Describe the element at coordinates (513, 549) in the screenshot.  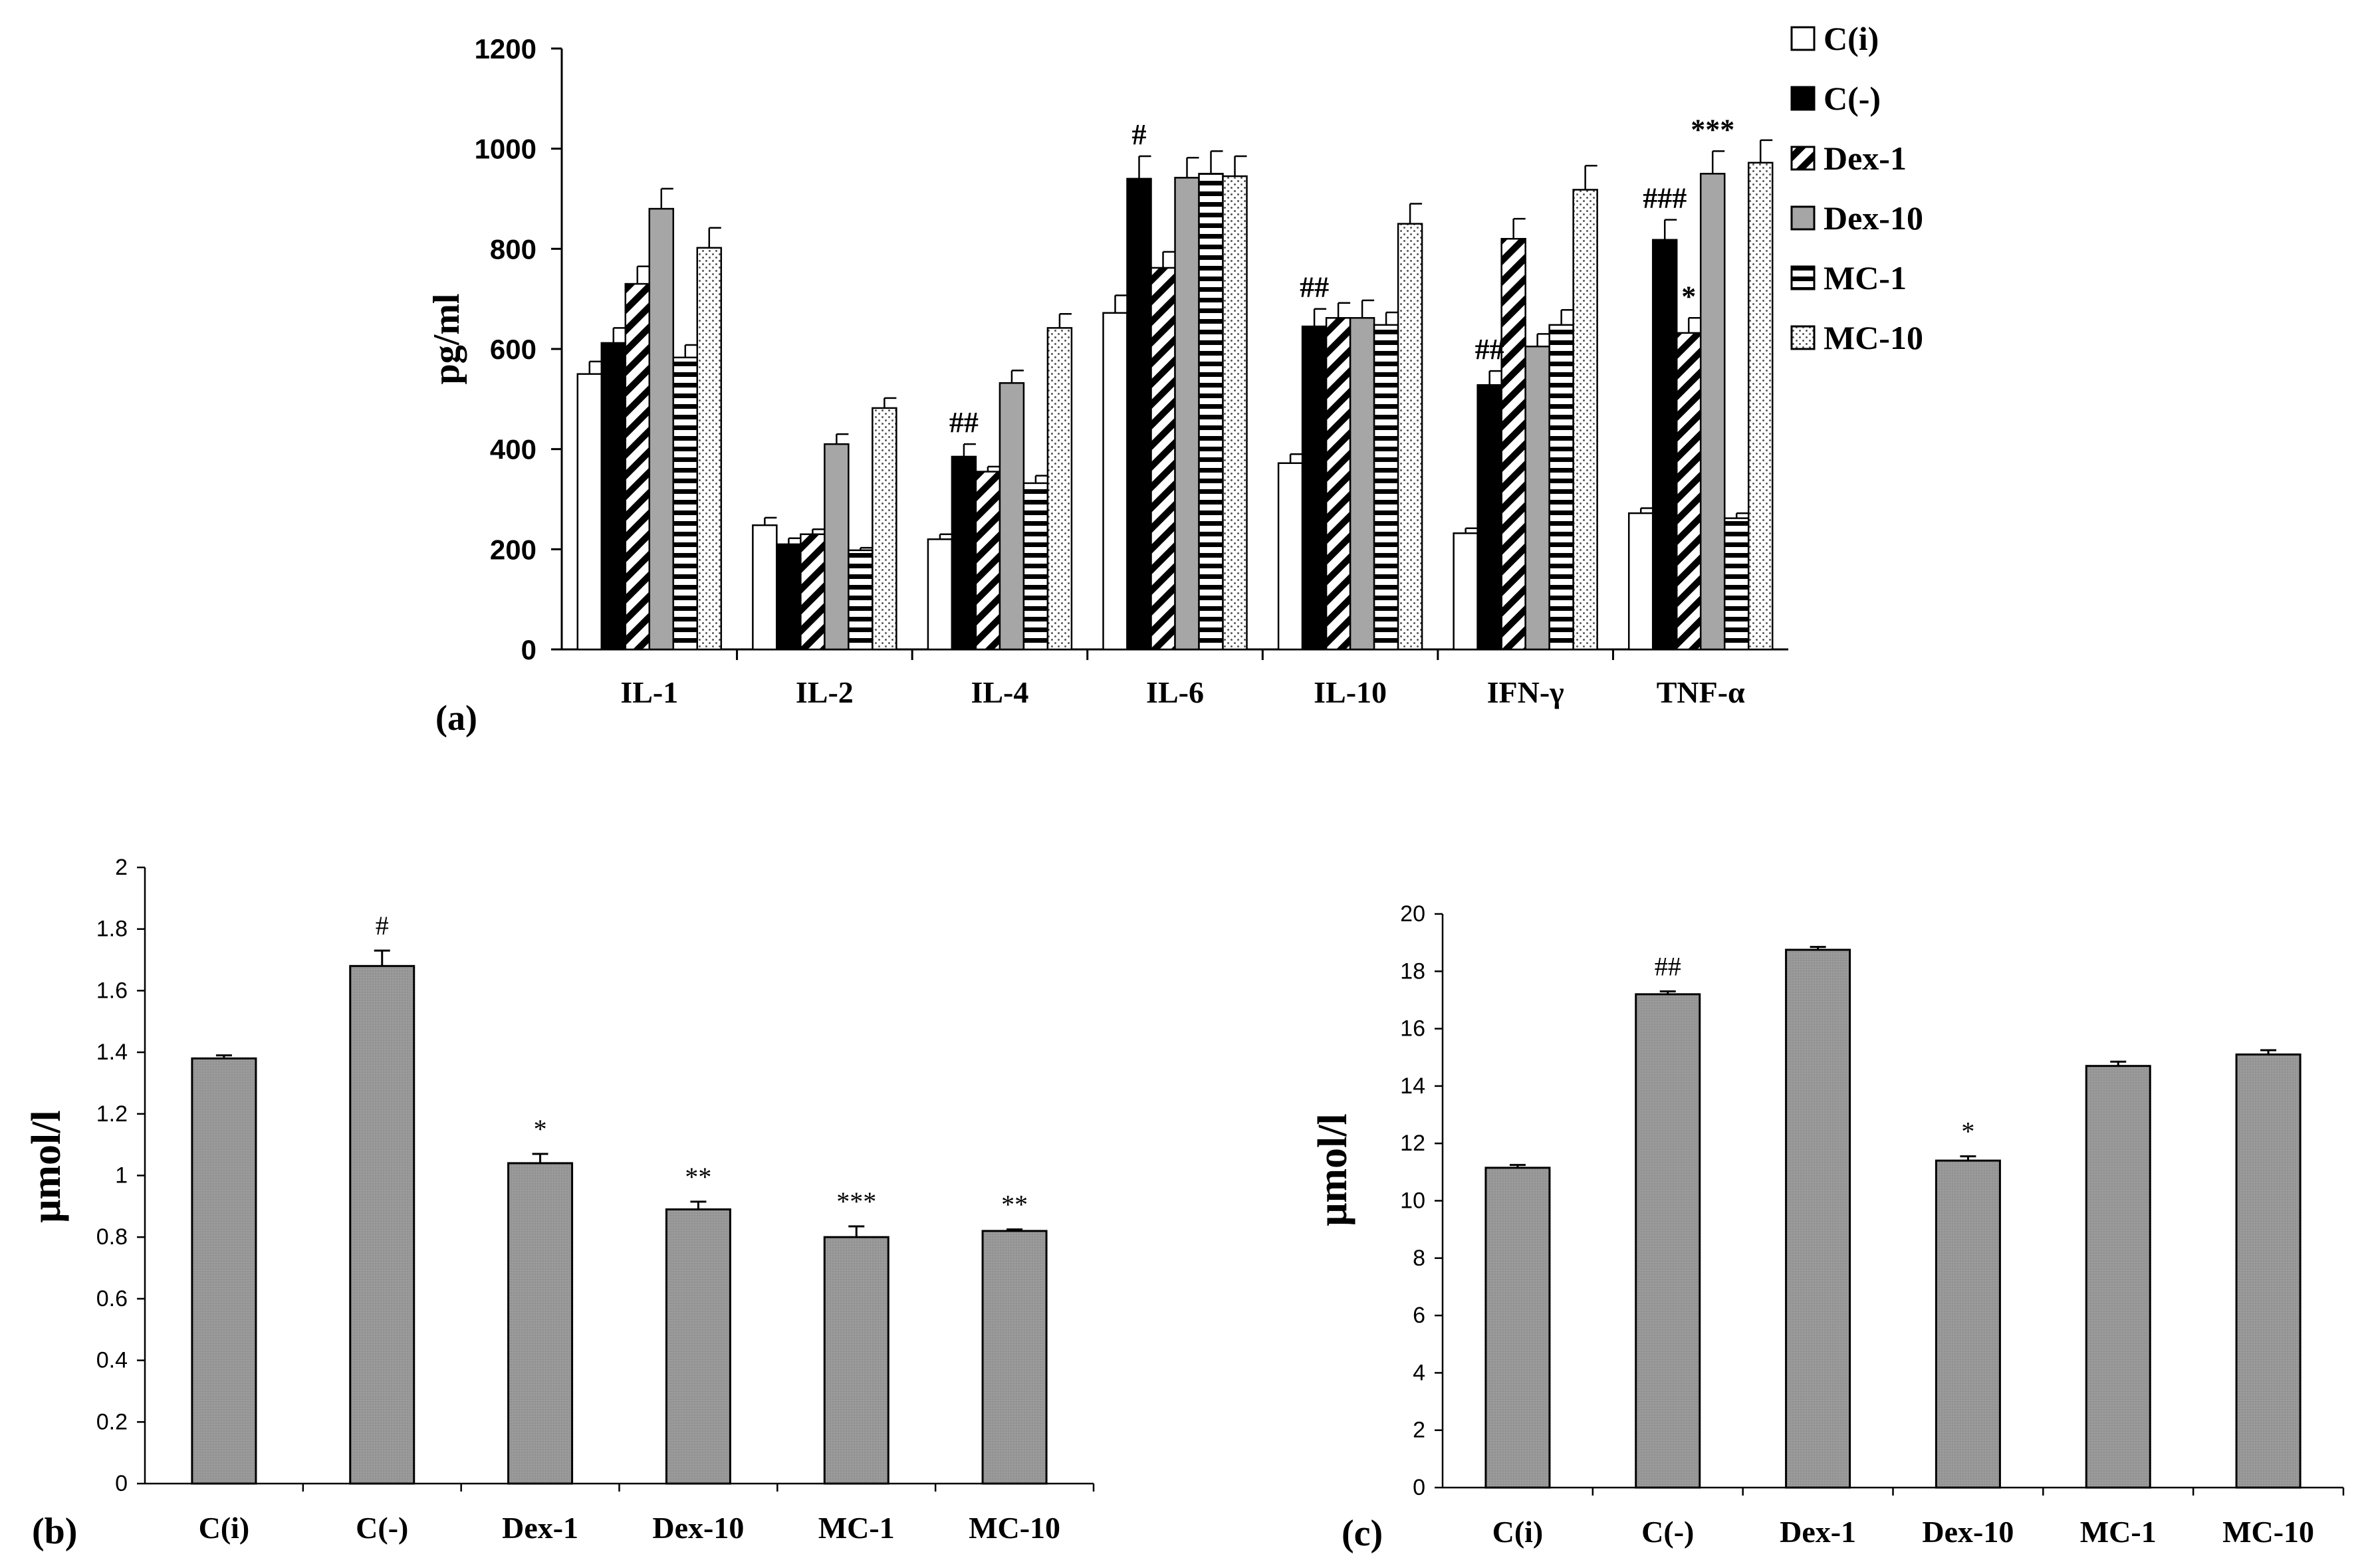
I see `panel-a-y-tick-label: 200` at that location.